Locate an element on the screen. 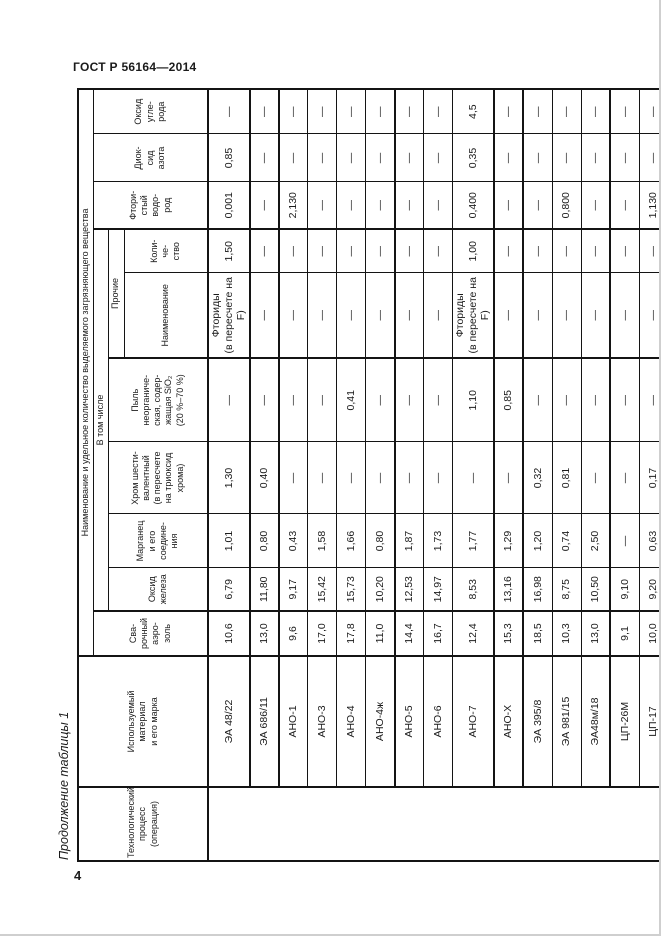 Image resolution: width=661 pixels, height=936 pixels. value-cell: 1,58 is located at coordinates (322, 541).